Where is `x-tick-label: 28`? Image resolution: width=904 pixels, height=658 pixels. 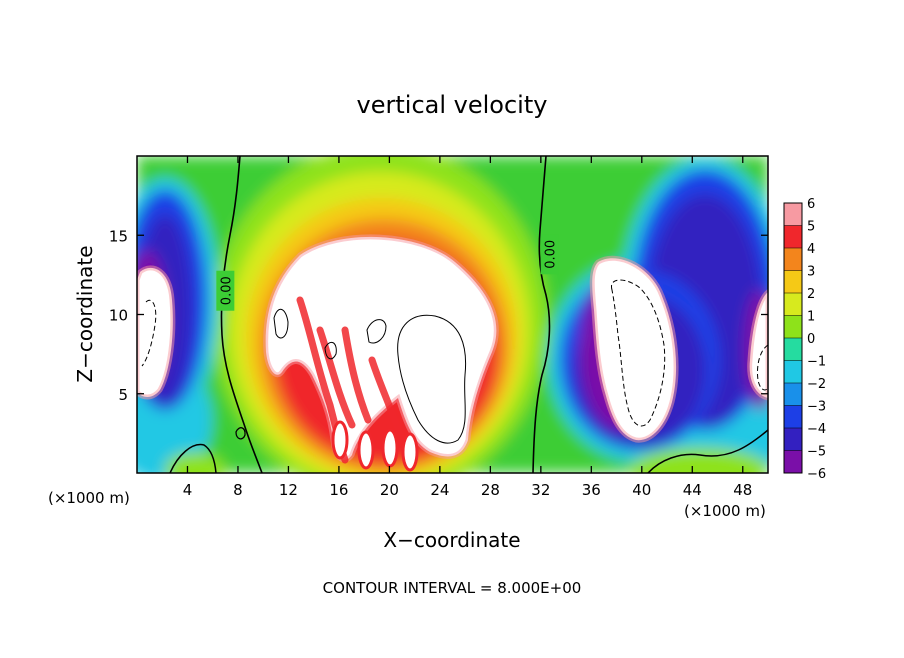
x-tick-label: 28 is located at coordinates (490, 490).